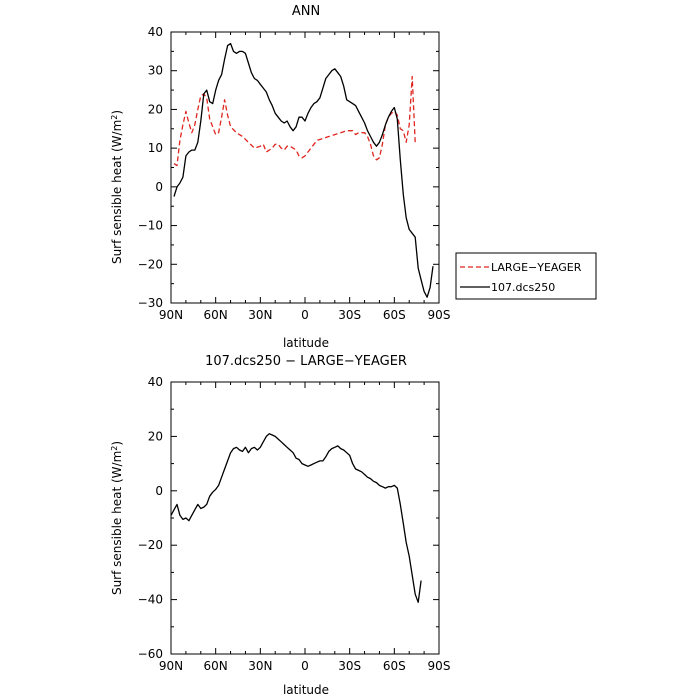 The height and width of the screenshot is (700, 700). Describe the element at coordinates (296, 518) in the screenshot. I see `series-line-difference` at that location.